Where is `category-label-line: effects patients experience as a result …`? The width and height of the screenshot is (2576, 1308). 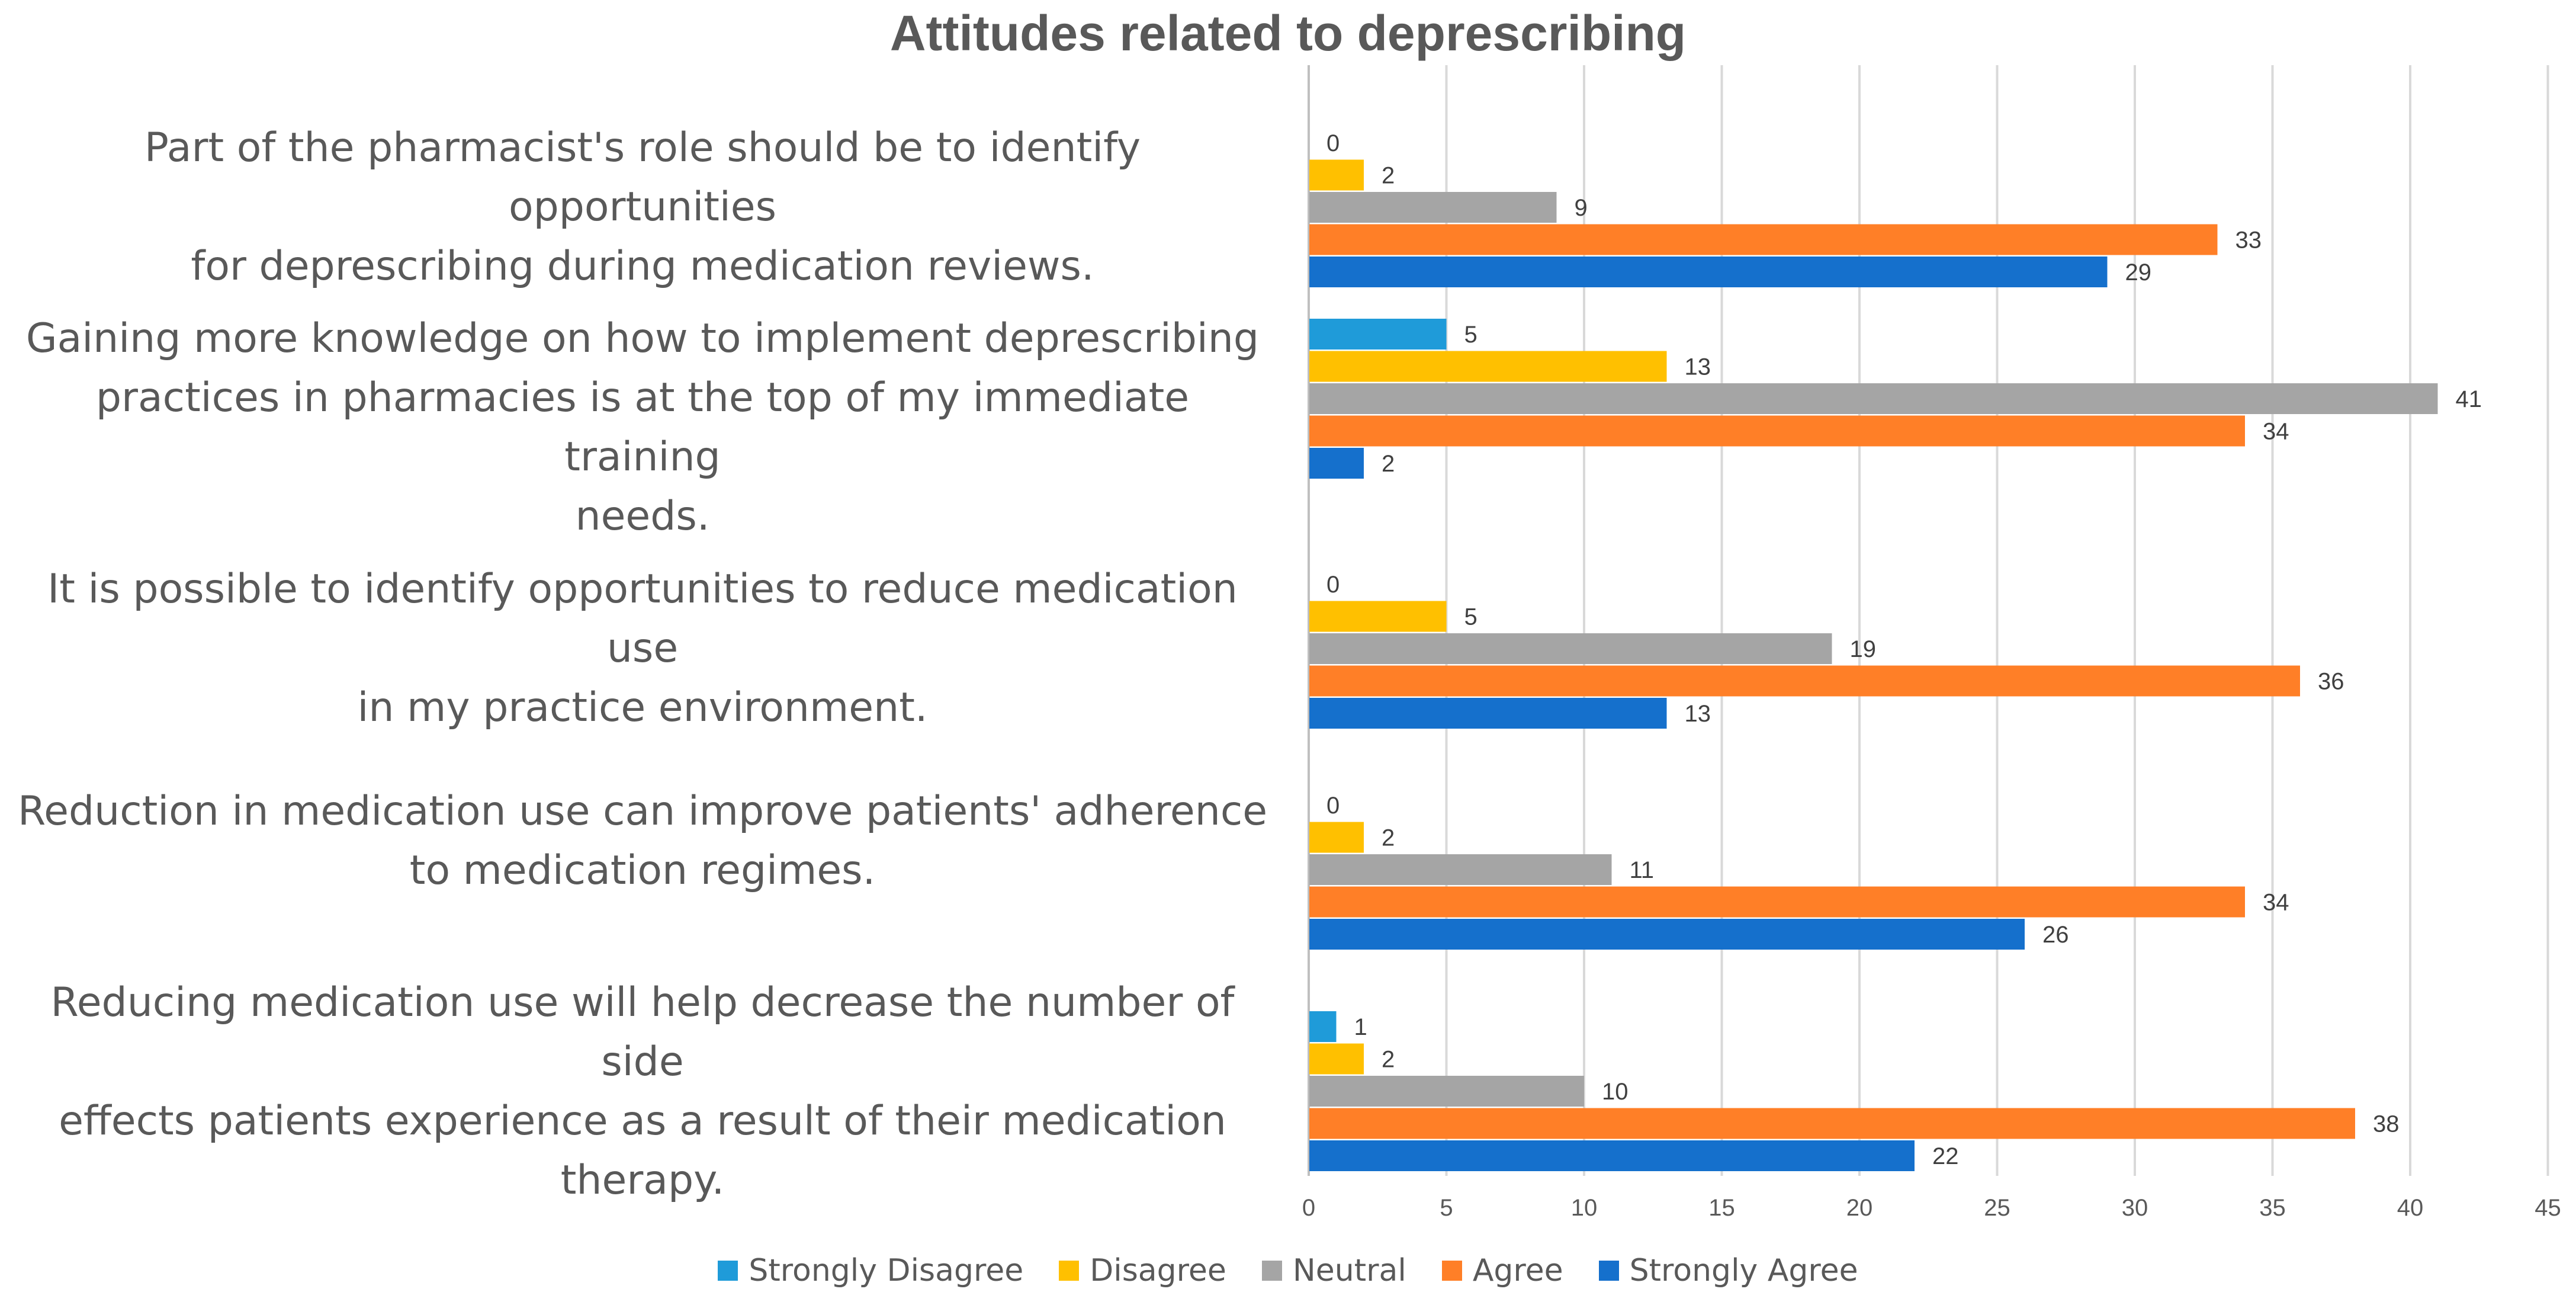
category-label-line: effects patients experience as a result … is located at coordinates (642, 1121).